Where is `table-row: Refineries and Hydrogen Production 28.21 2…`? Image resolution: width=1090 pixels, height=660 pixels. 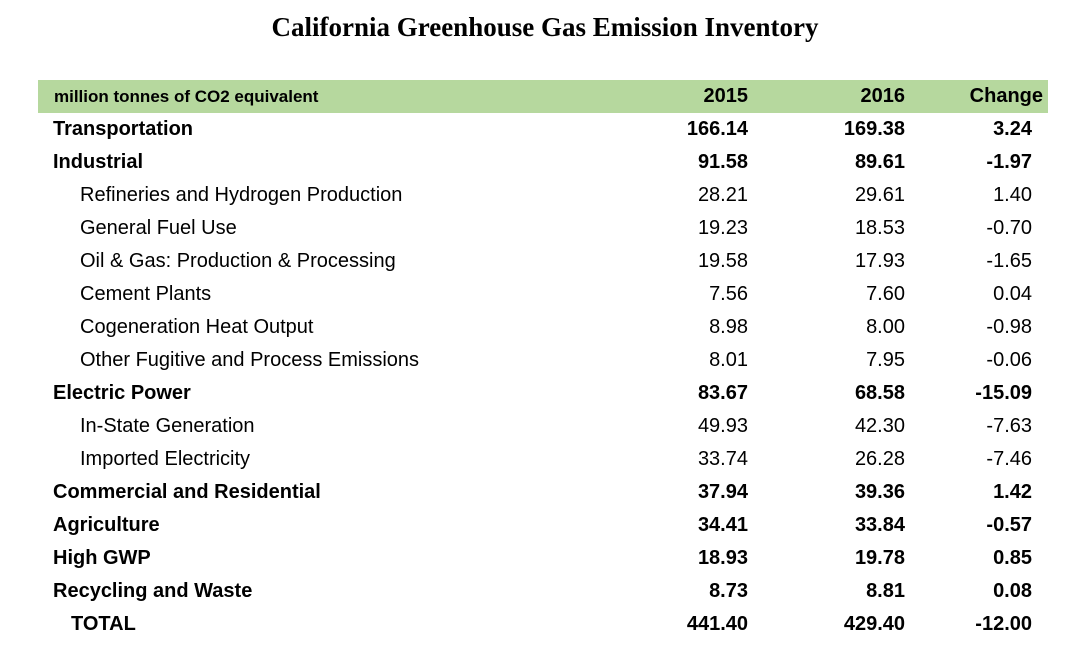 table-row: Refineries and Hydrogen Production 28.21 2… is located at coordinates (543, 195).